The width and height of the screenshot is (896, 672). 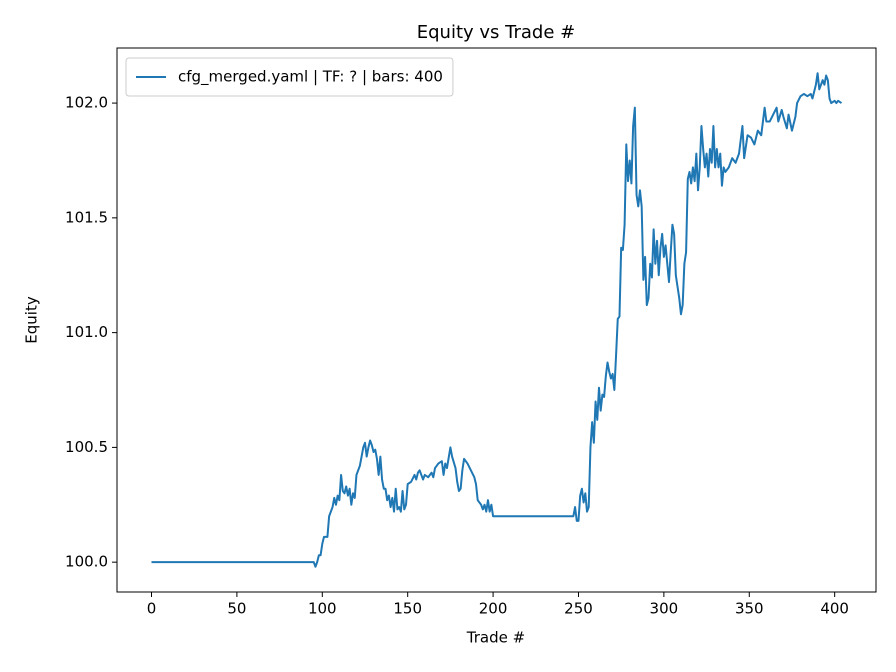 I want to click on y-axis-label: Equity, so click(x=32, y=320).